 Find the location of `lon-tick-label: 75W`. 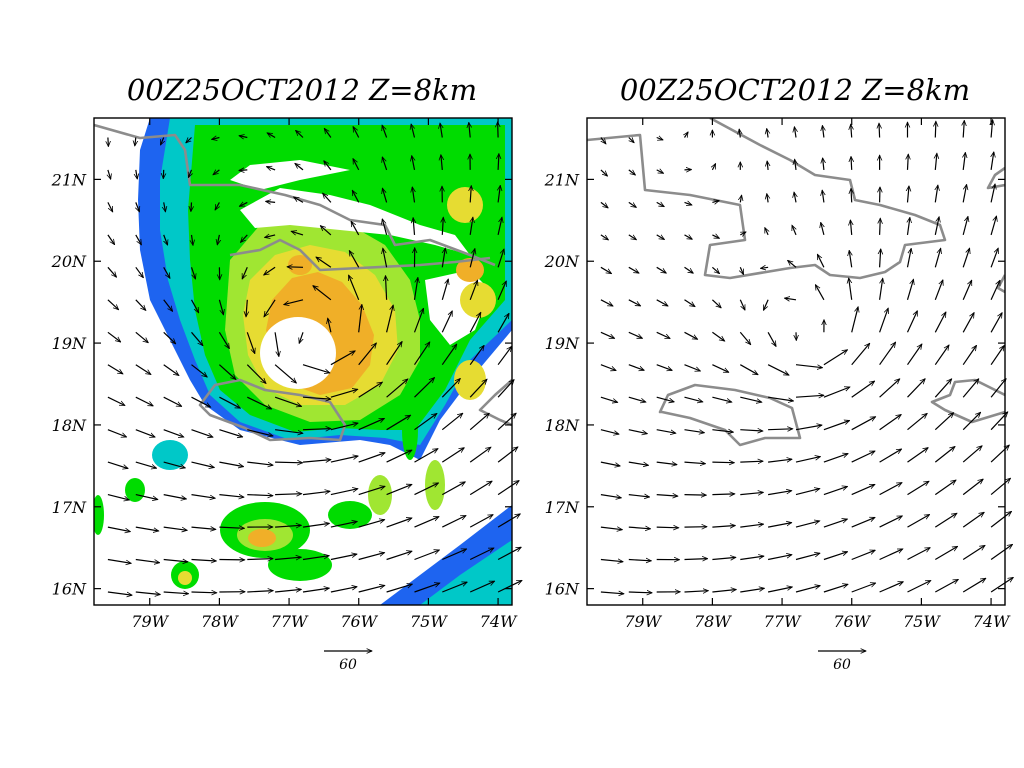

lon-tick-label: 75W is located at coordinates (922, 621).